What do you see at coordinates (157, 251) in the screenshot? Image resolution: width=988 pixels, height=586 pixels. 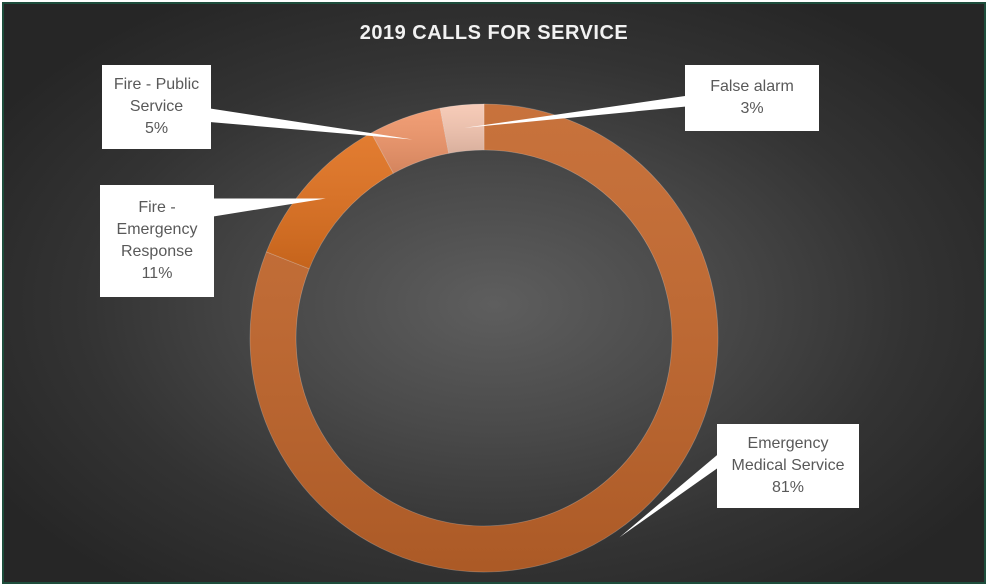 I see `label-line: Response` at bounding box center [157, 251].